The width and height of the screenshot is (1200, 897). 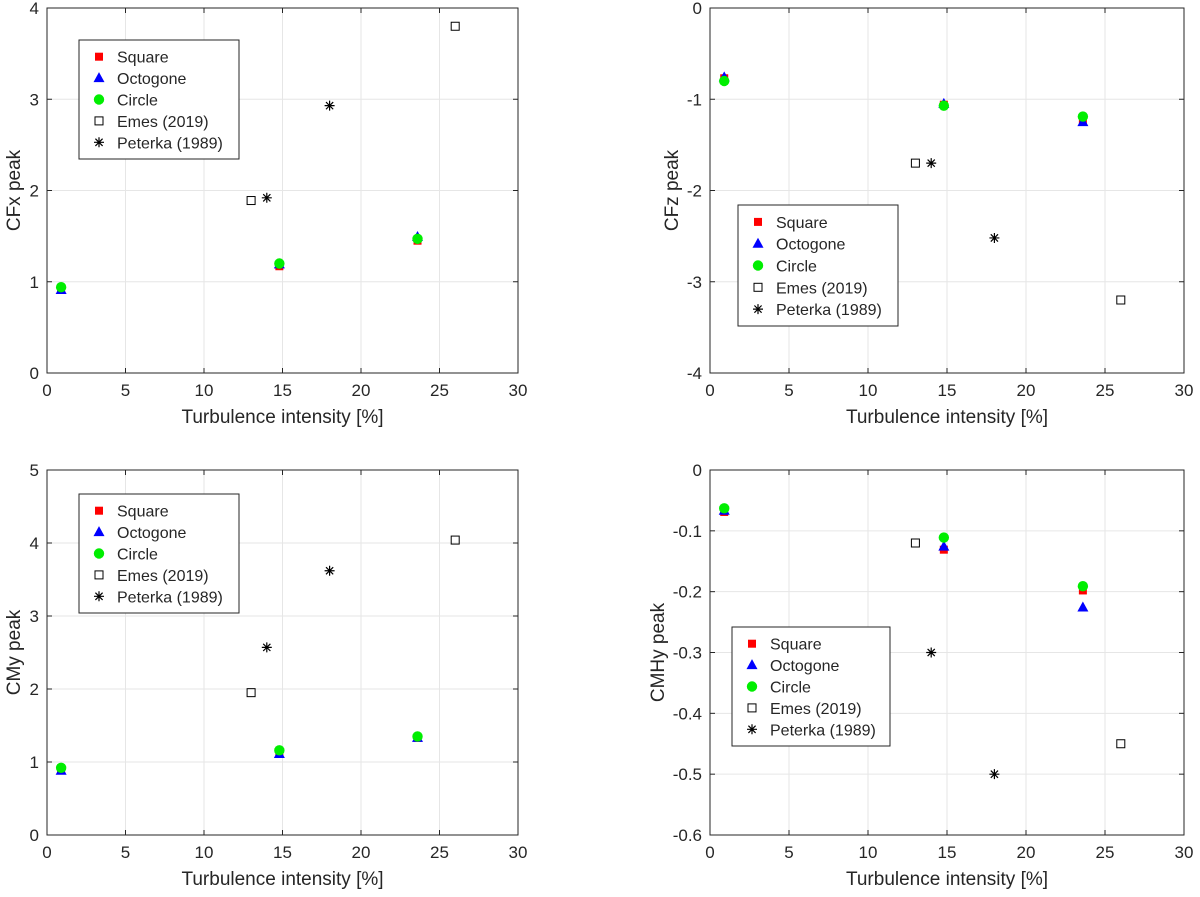 What do you see at coordinates (151, 533) in the screenshot?
I see `legend-label: Octogone` at bounding box center [151, 533].